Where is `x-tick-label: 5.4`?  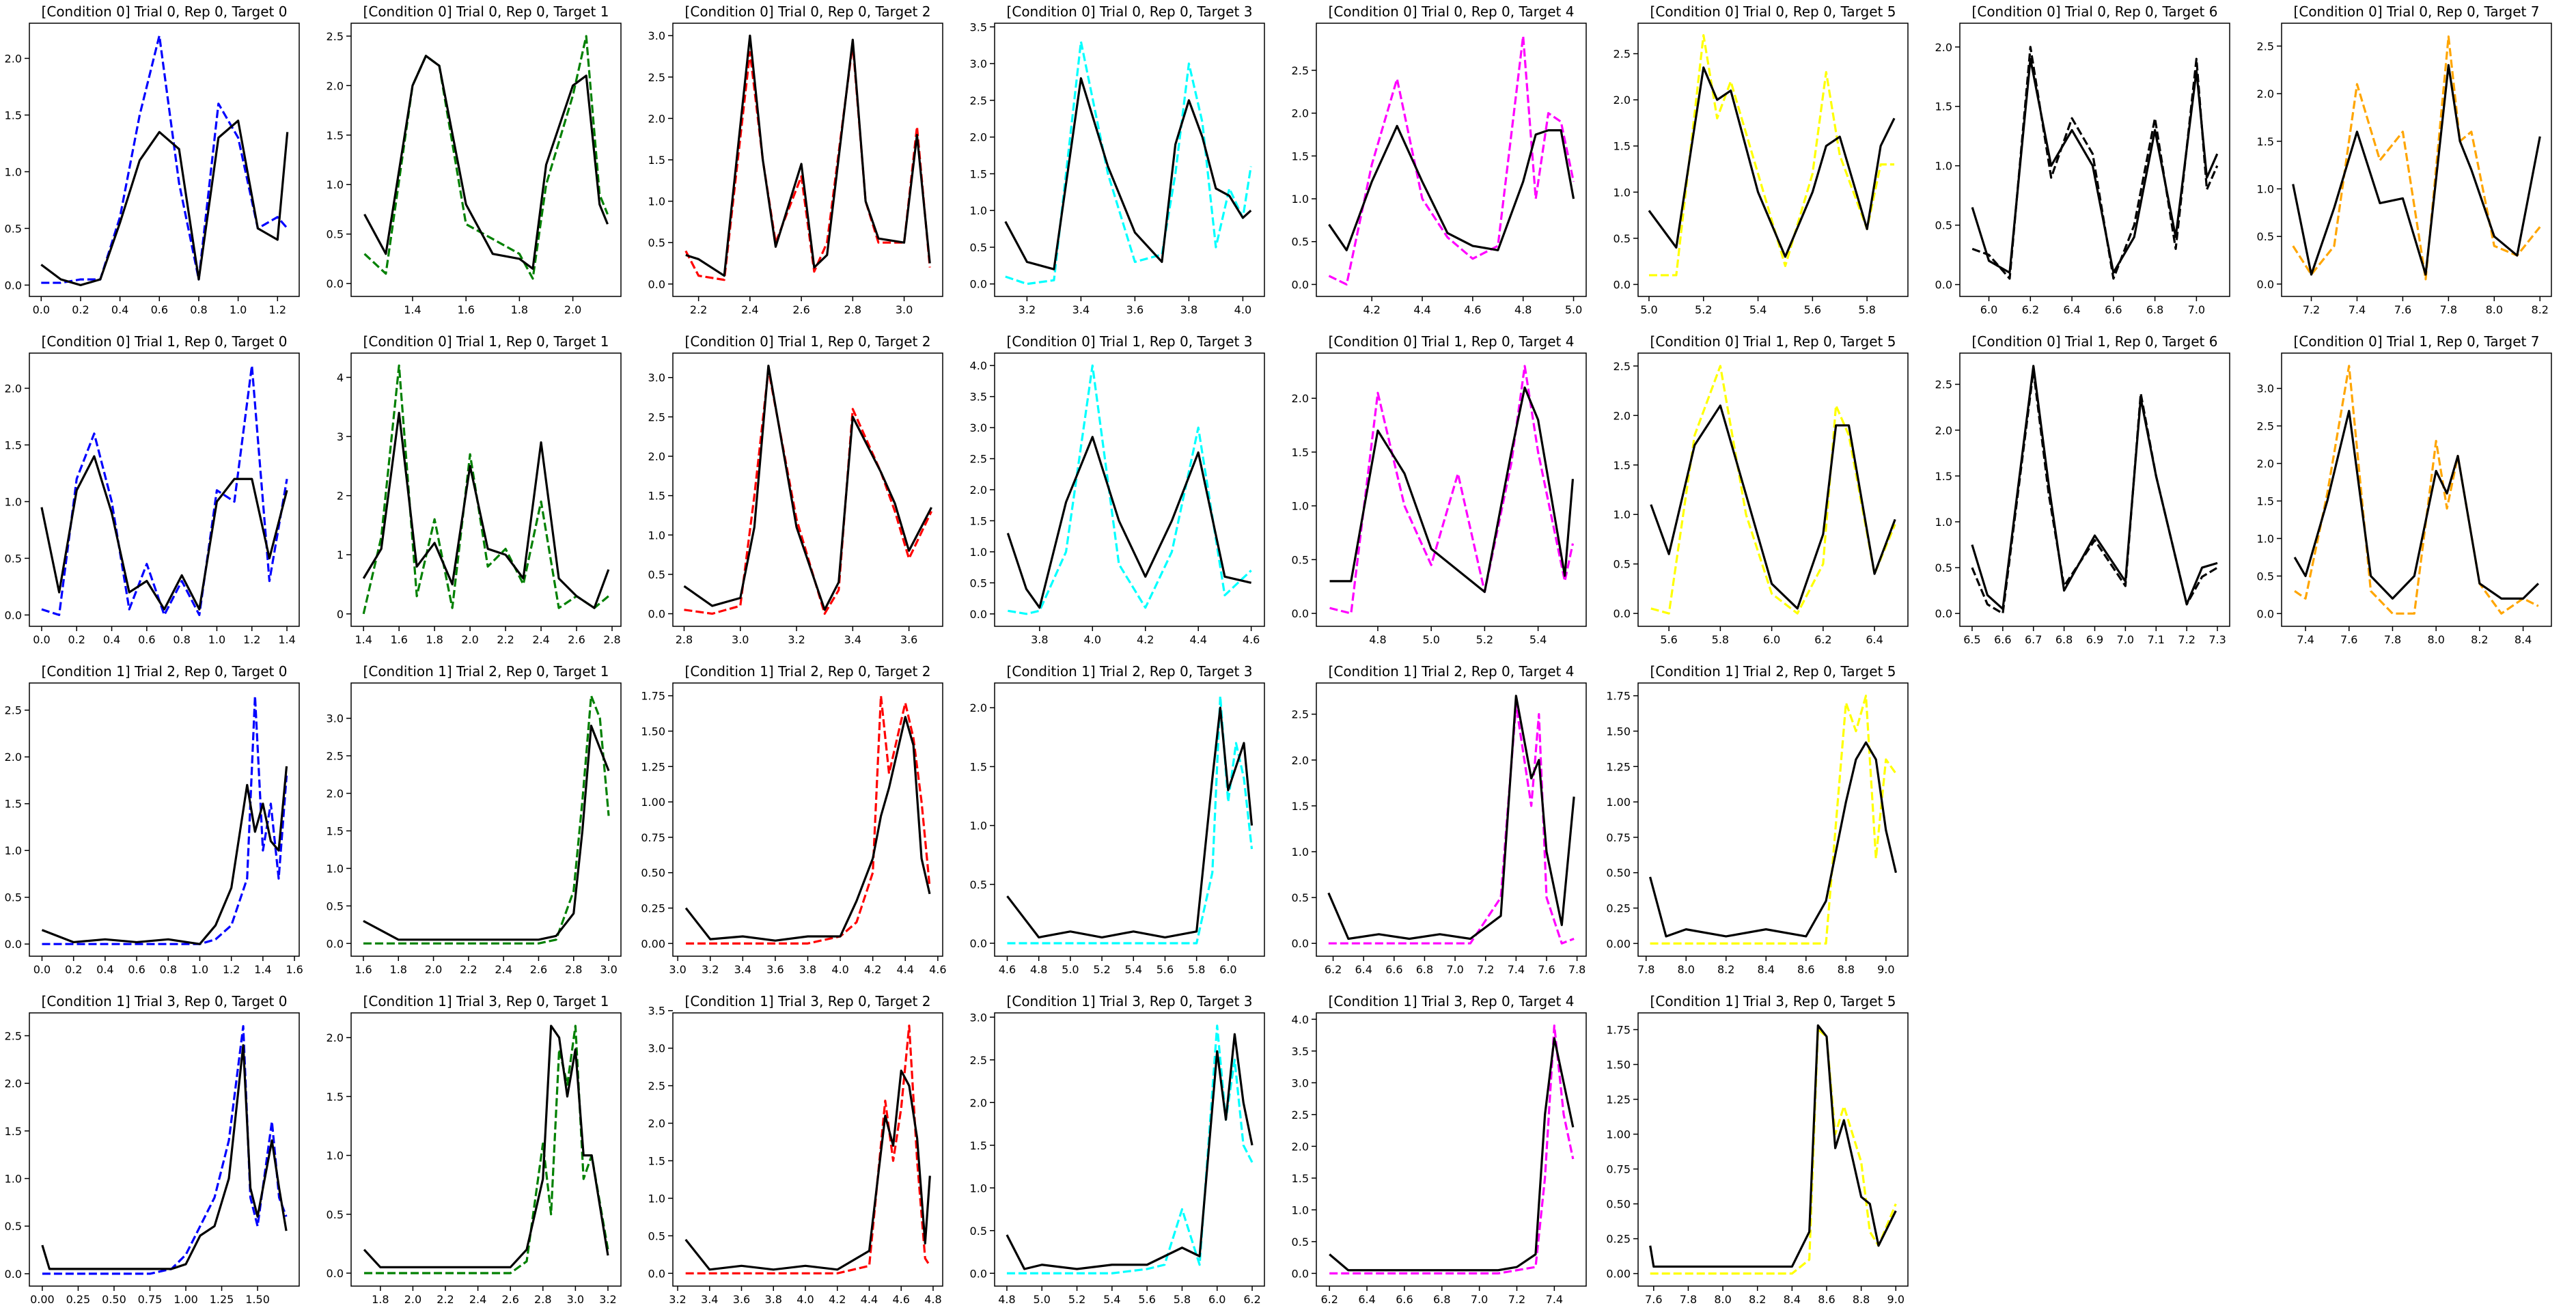
x-tick-label: 5.4 is located at coordinates (1112, 1299).